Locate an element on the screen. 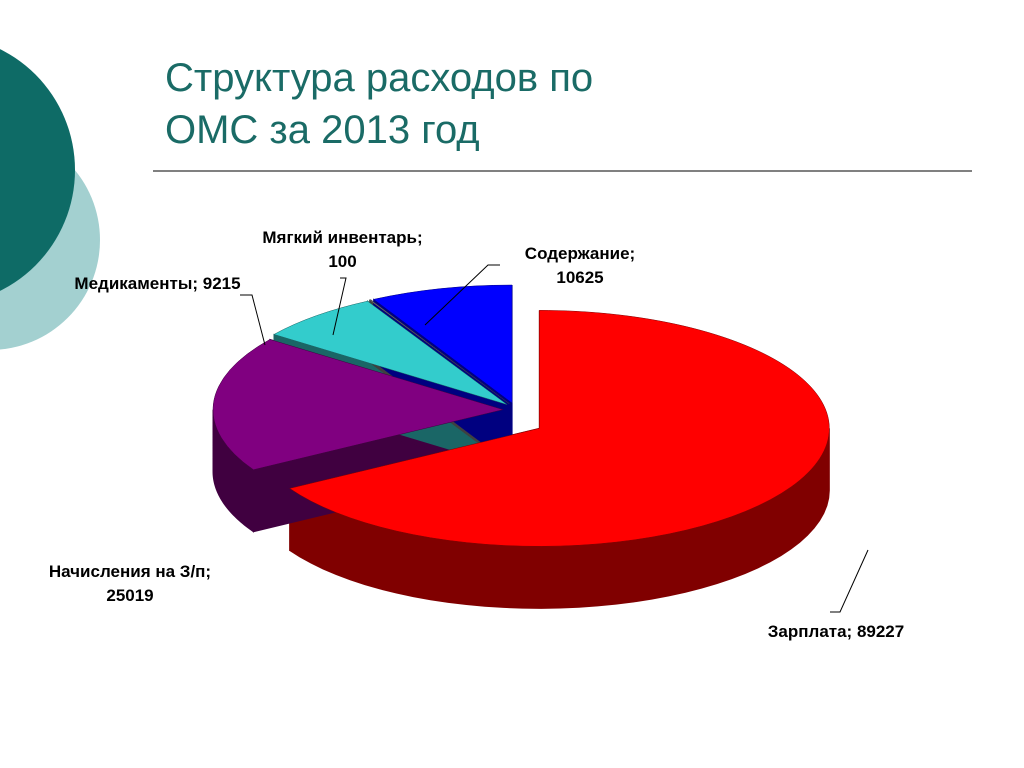  data-label: Медикаменты; 9215 is located at coordinates (157, 283).